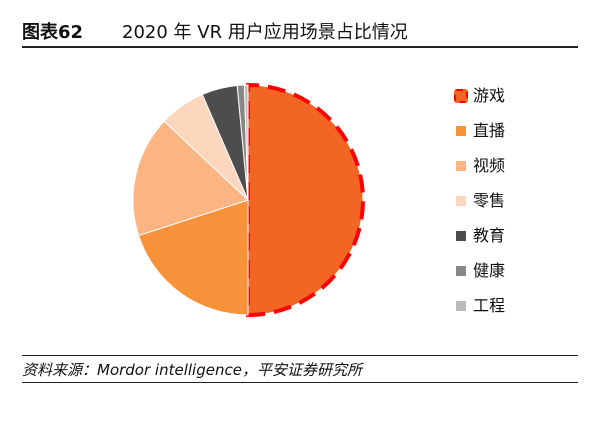 The image size is (599, 434). Describe the element at coordinates (53, 32) in the screenshot. I see `figure-number: 图表62` at that location.